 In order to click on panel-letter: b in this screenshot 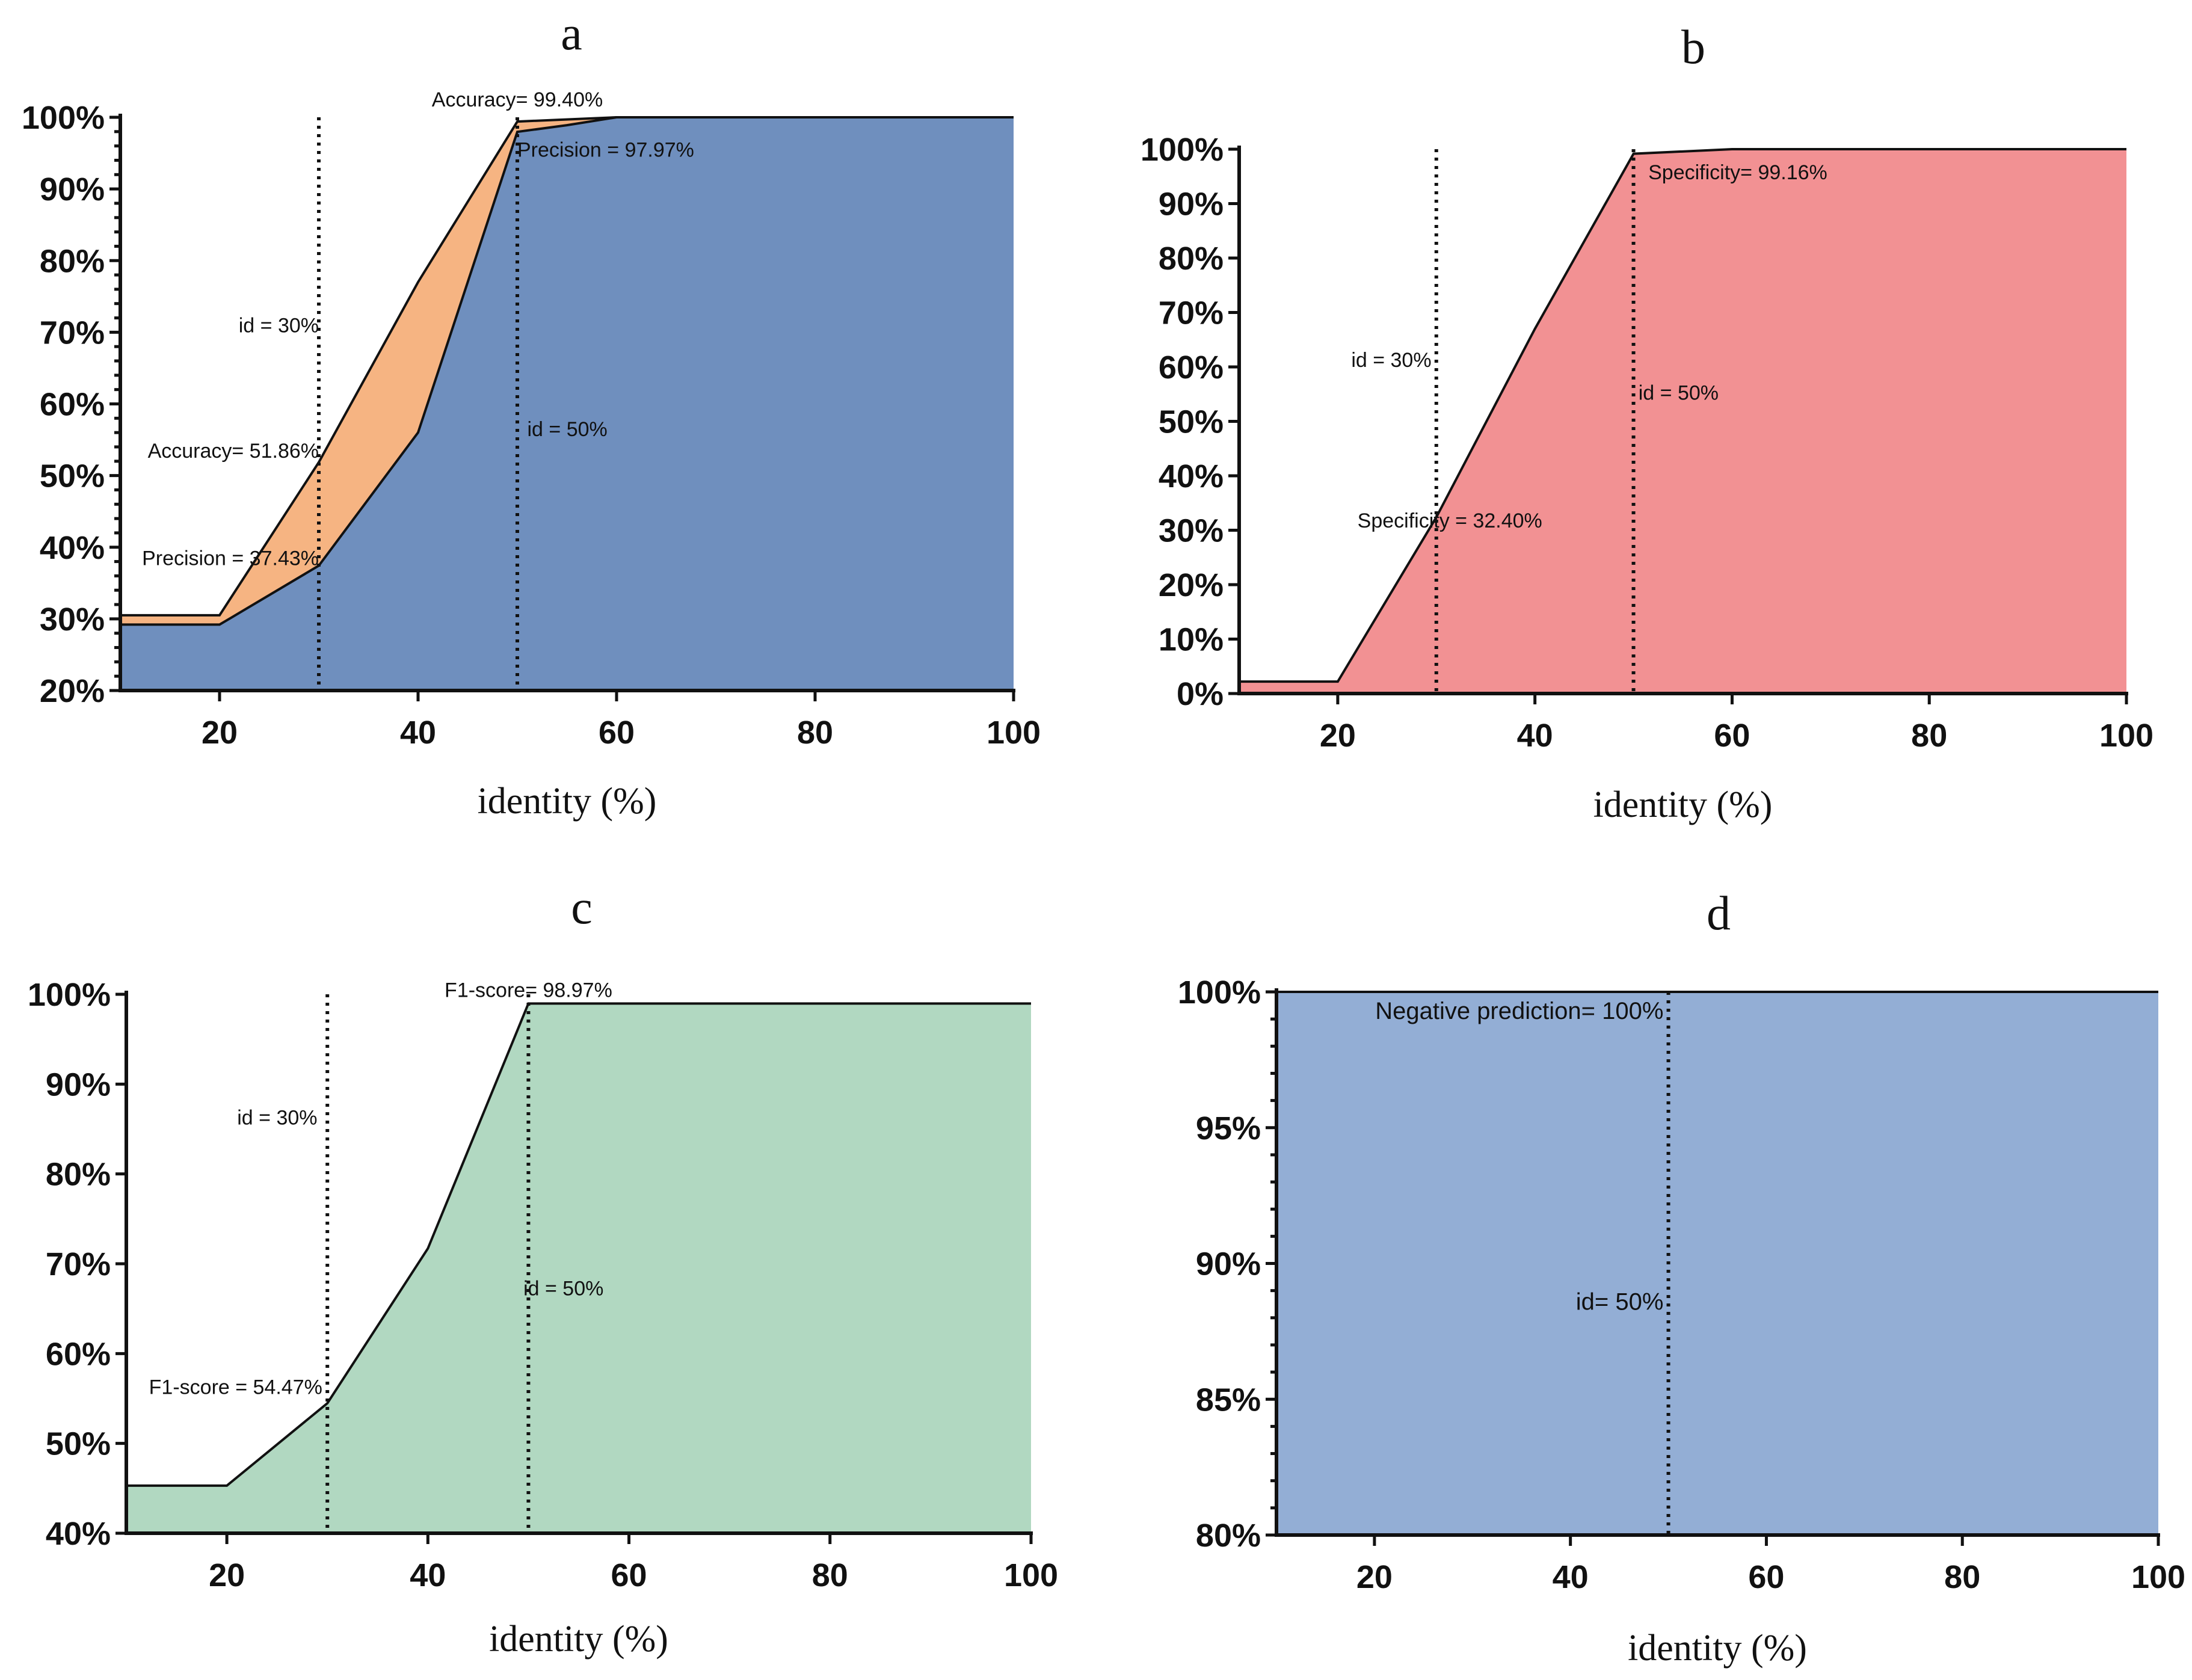, I will do `click(1693, 47)`.